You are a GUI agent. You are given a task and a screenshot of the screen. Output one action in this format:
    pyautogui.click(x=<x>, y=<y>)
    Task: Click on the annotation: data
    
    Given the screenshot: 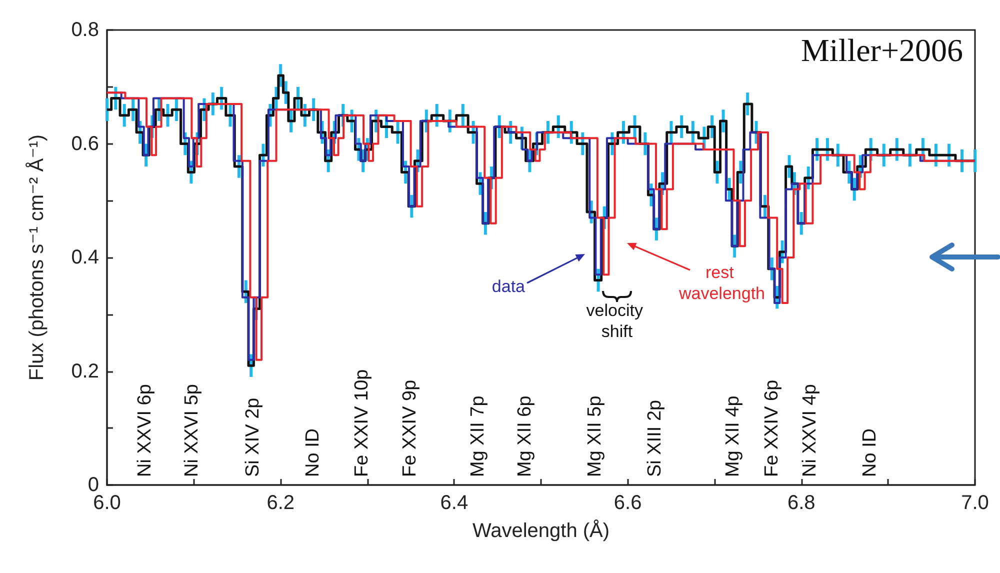 What is the action you would take?
    pyautogui.click(x=509, y=286)
    